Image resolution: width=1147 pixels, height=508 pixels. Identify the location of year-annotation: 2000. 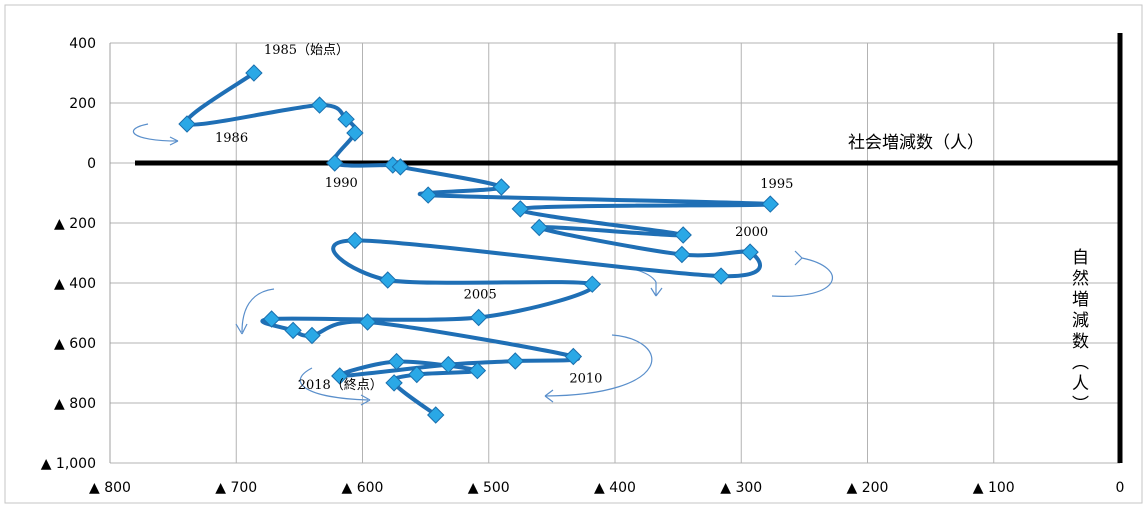
(751, 232).